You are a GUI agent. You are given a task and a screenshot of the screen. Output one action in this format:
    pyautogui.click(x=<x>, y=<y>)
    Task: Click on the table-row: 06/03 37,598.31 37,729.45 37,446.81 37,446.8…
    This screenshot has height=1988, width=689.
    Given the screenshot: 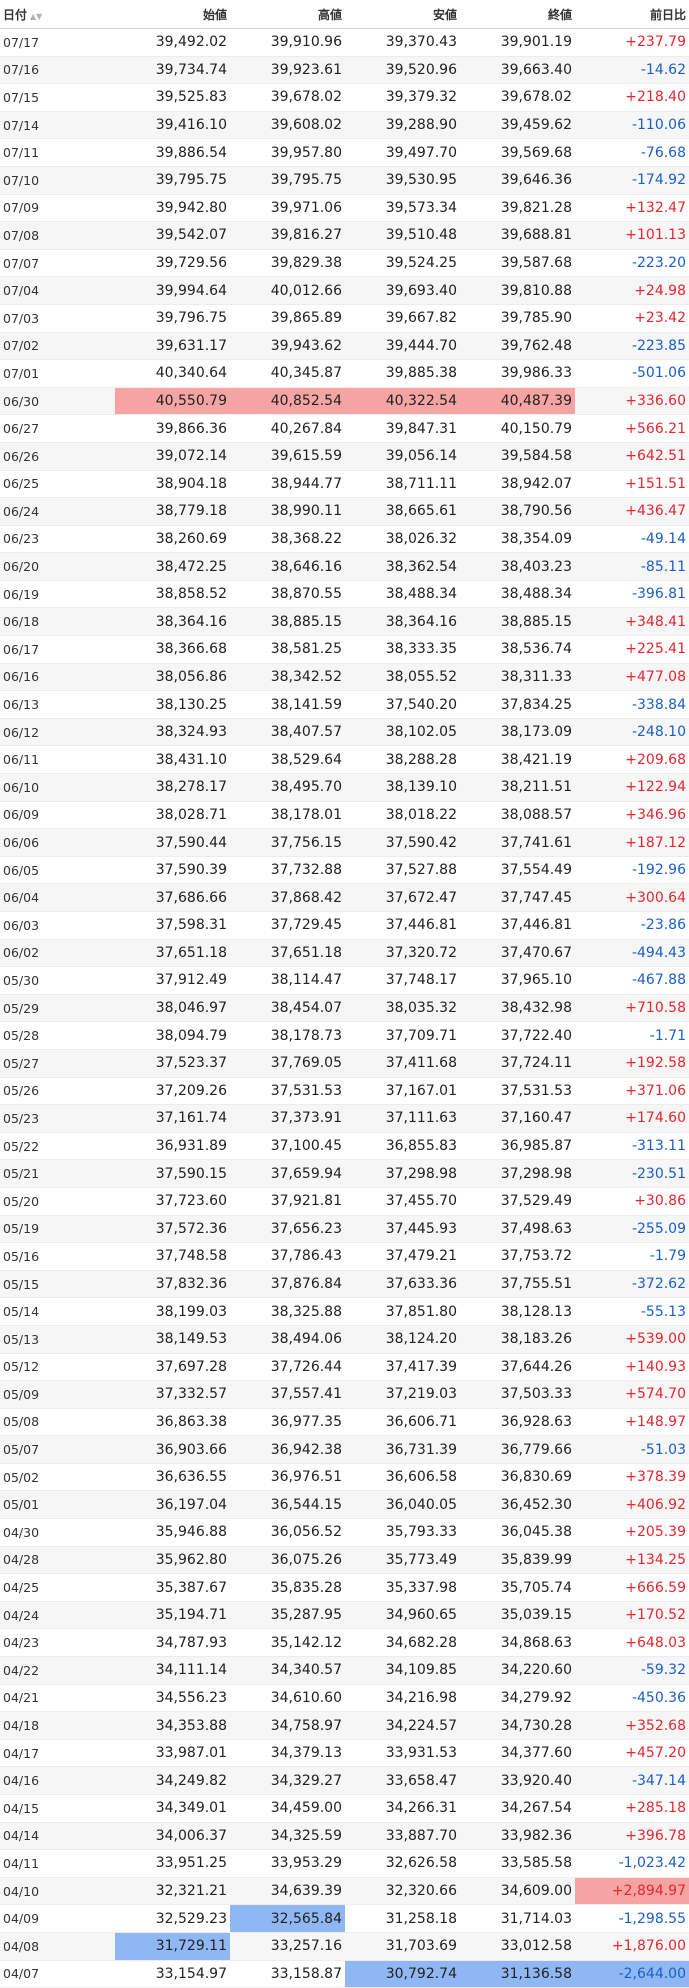 What is the action you would take?
    pyautogui.click(x=344, y=925)
    